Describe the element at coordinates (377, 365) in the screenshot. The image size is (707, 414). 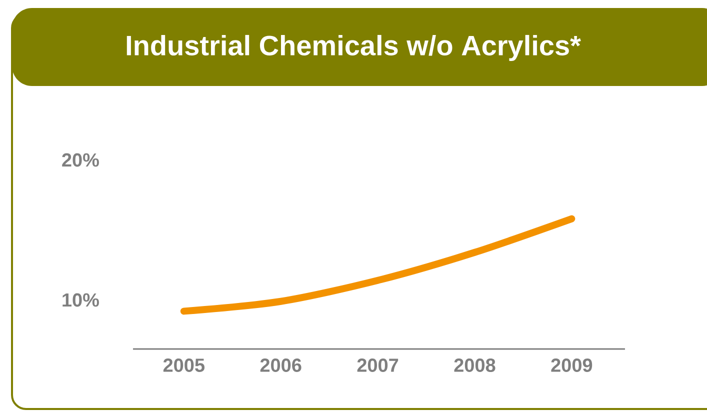
I see `x-tick-label: 2007` at that location.